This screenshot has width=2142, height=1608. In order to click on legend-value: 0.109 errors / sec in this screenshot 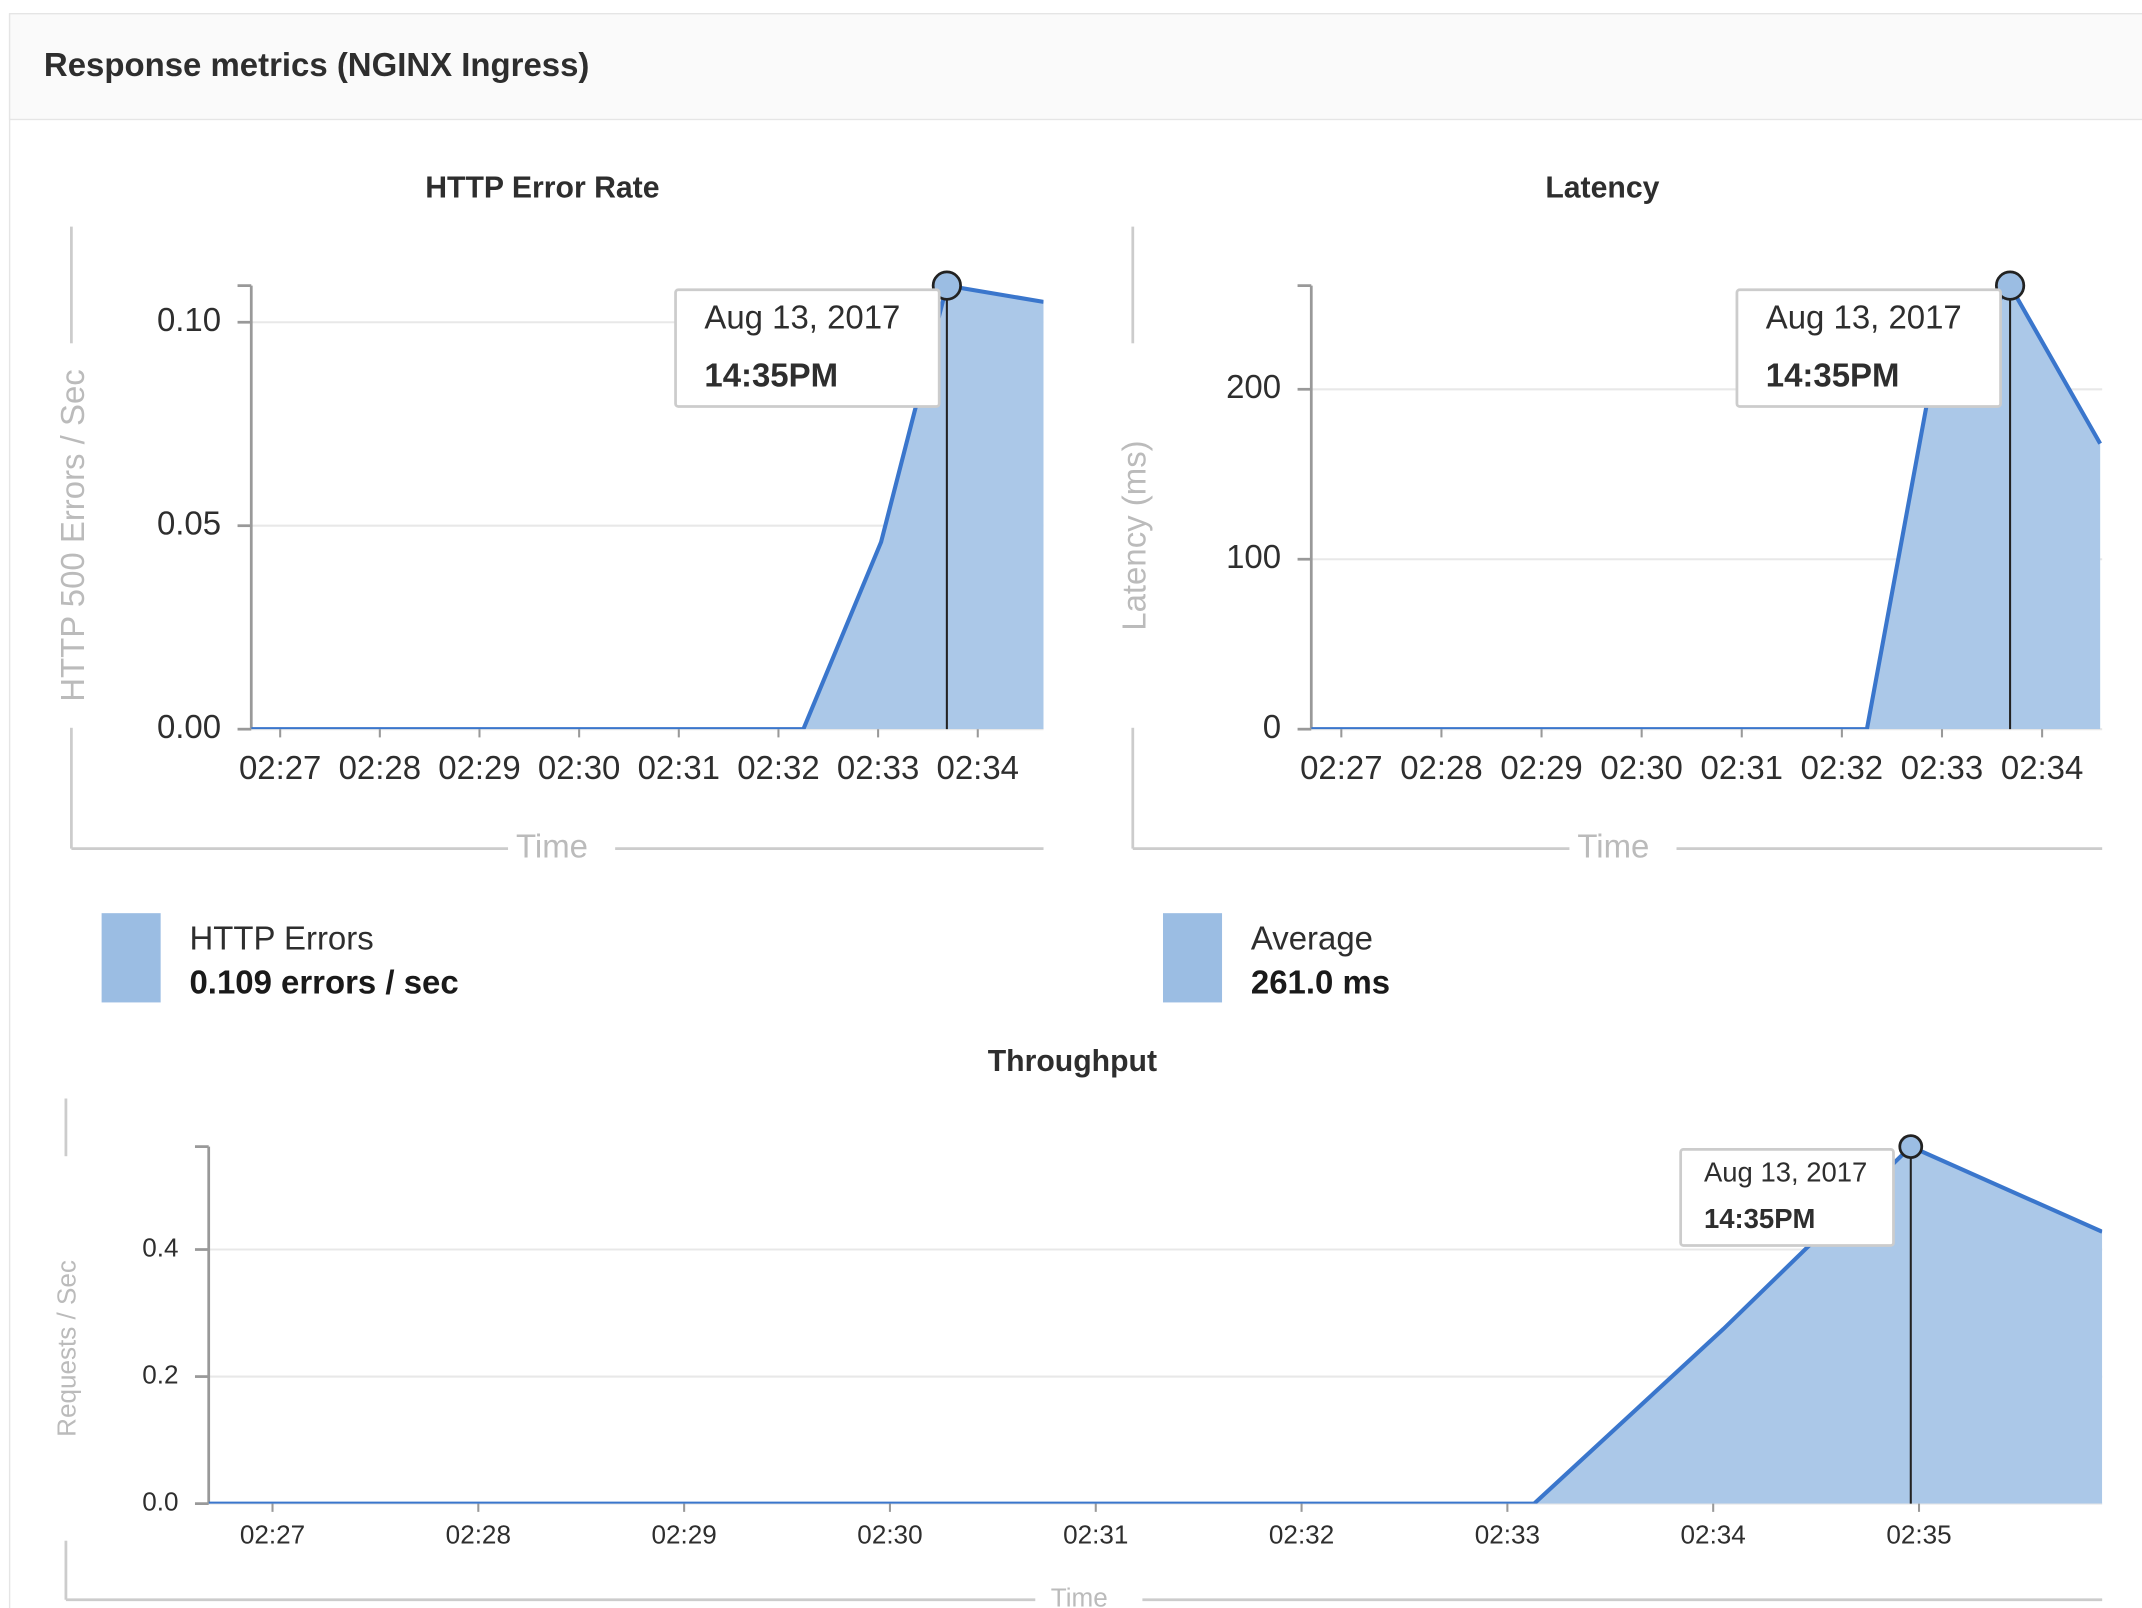, I will do `click(323, 981)`.